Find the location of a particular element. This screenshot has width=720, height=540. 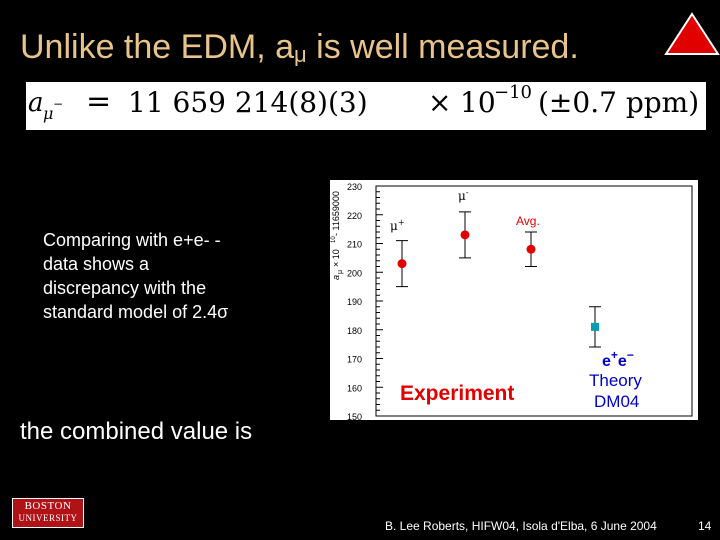

formula-superscript: − is located at coordinates (58, 104).